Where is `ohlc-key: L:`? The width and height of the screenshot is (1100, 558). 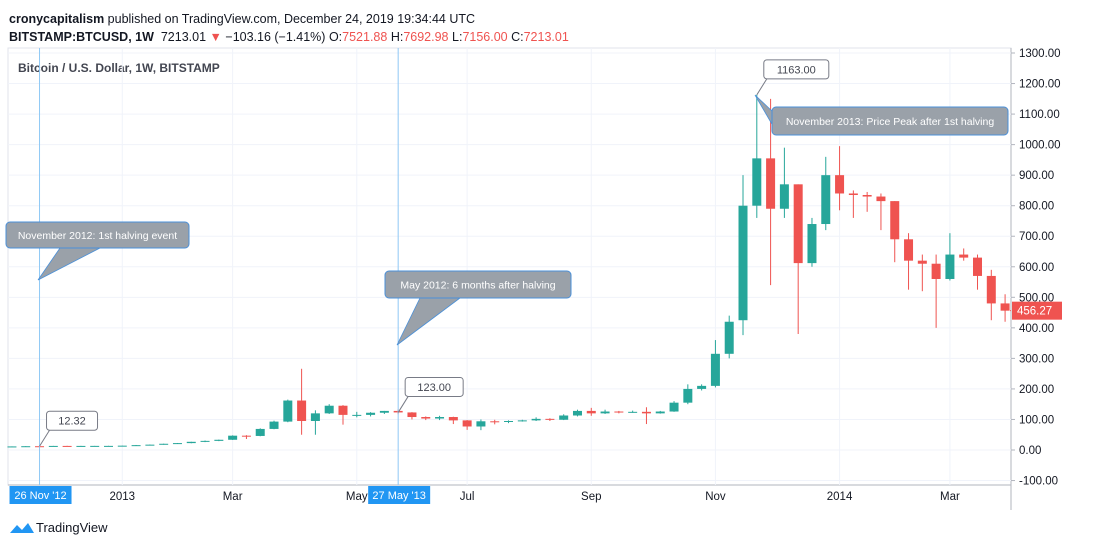
ohlc-key: L: is located at coordinates (457, 37).